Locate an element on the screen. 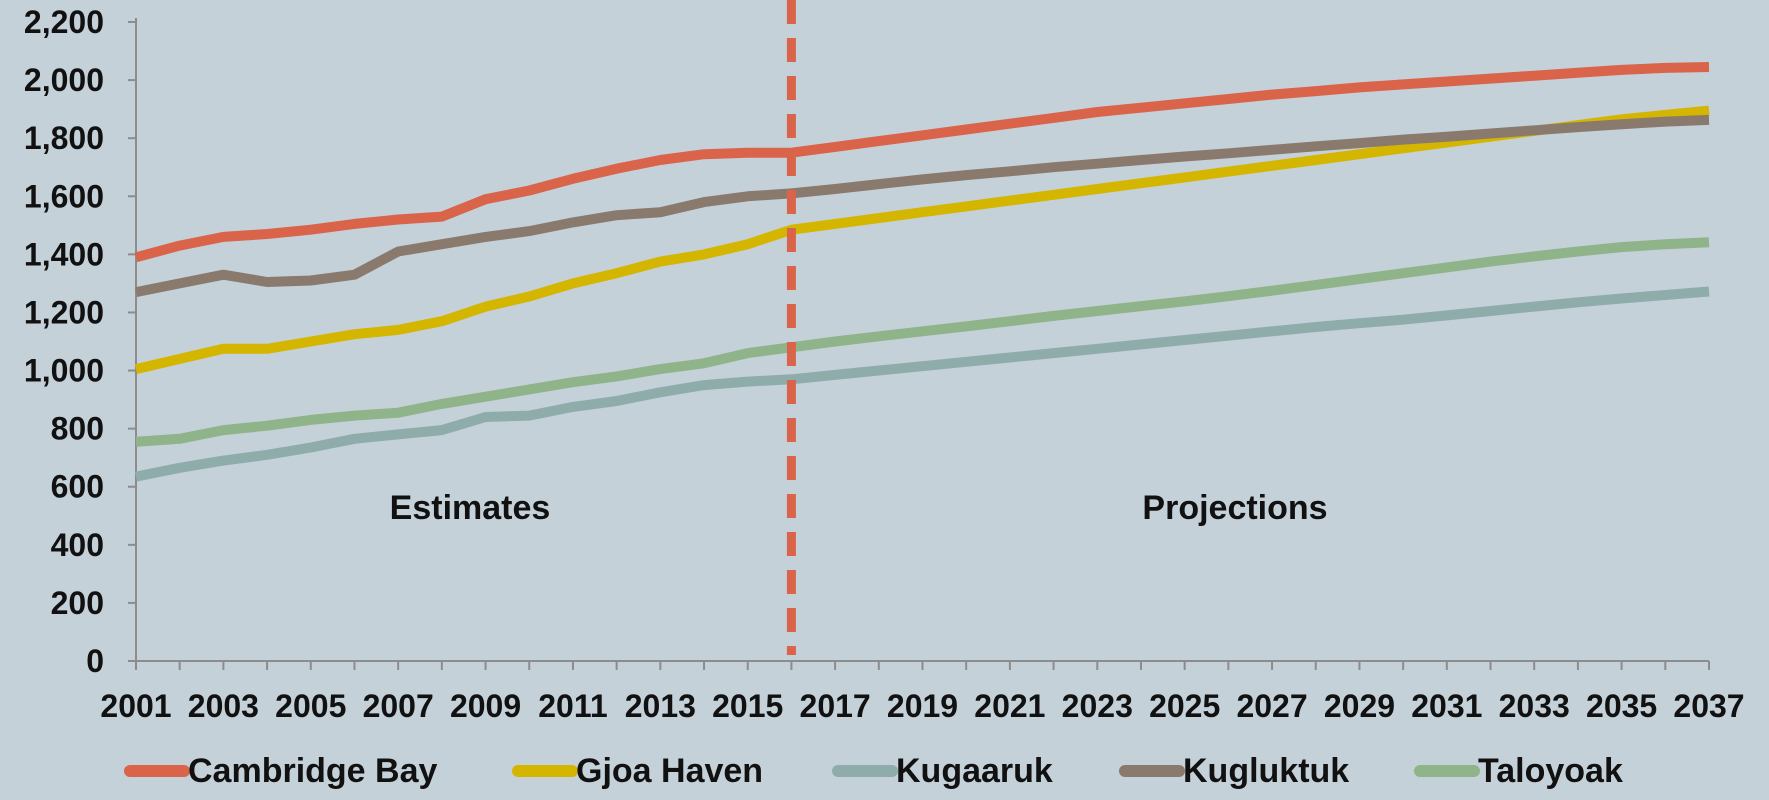 The image size is (1769, 800). legend-label-taloyoak: Taloyoak is located at coordinates (1550, 771).